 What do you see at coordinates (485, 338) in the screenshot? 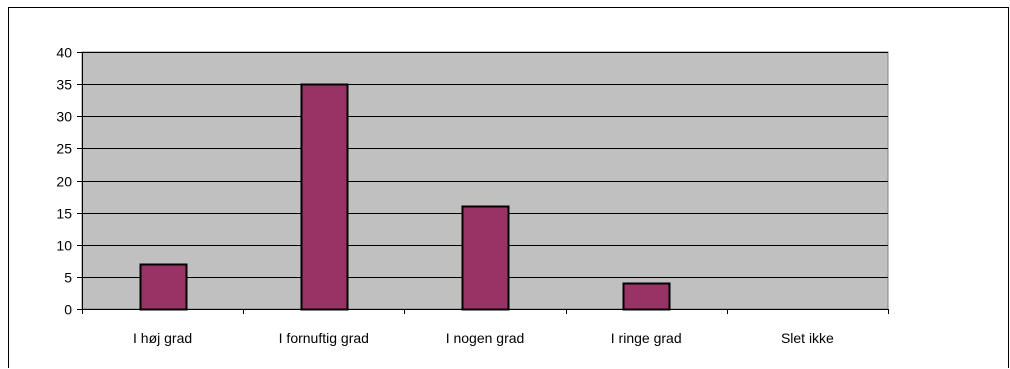
I see `x-category-label: I nogen grad` at bounding box center [485, 338].